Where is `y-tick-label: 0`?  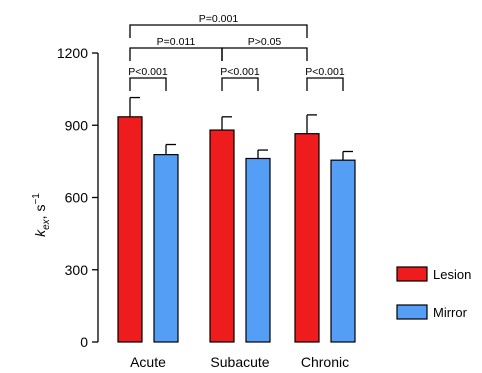 y-tick-label: 0 is located at coordinates (84, 342).